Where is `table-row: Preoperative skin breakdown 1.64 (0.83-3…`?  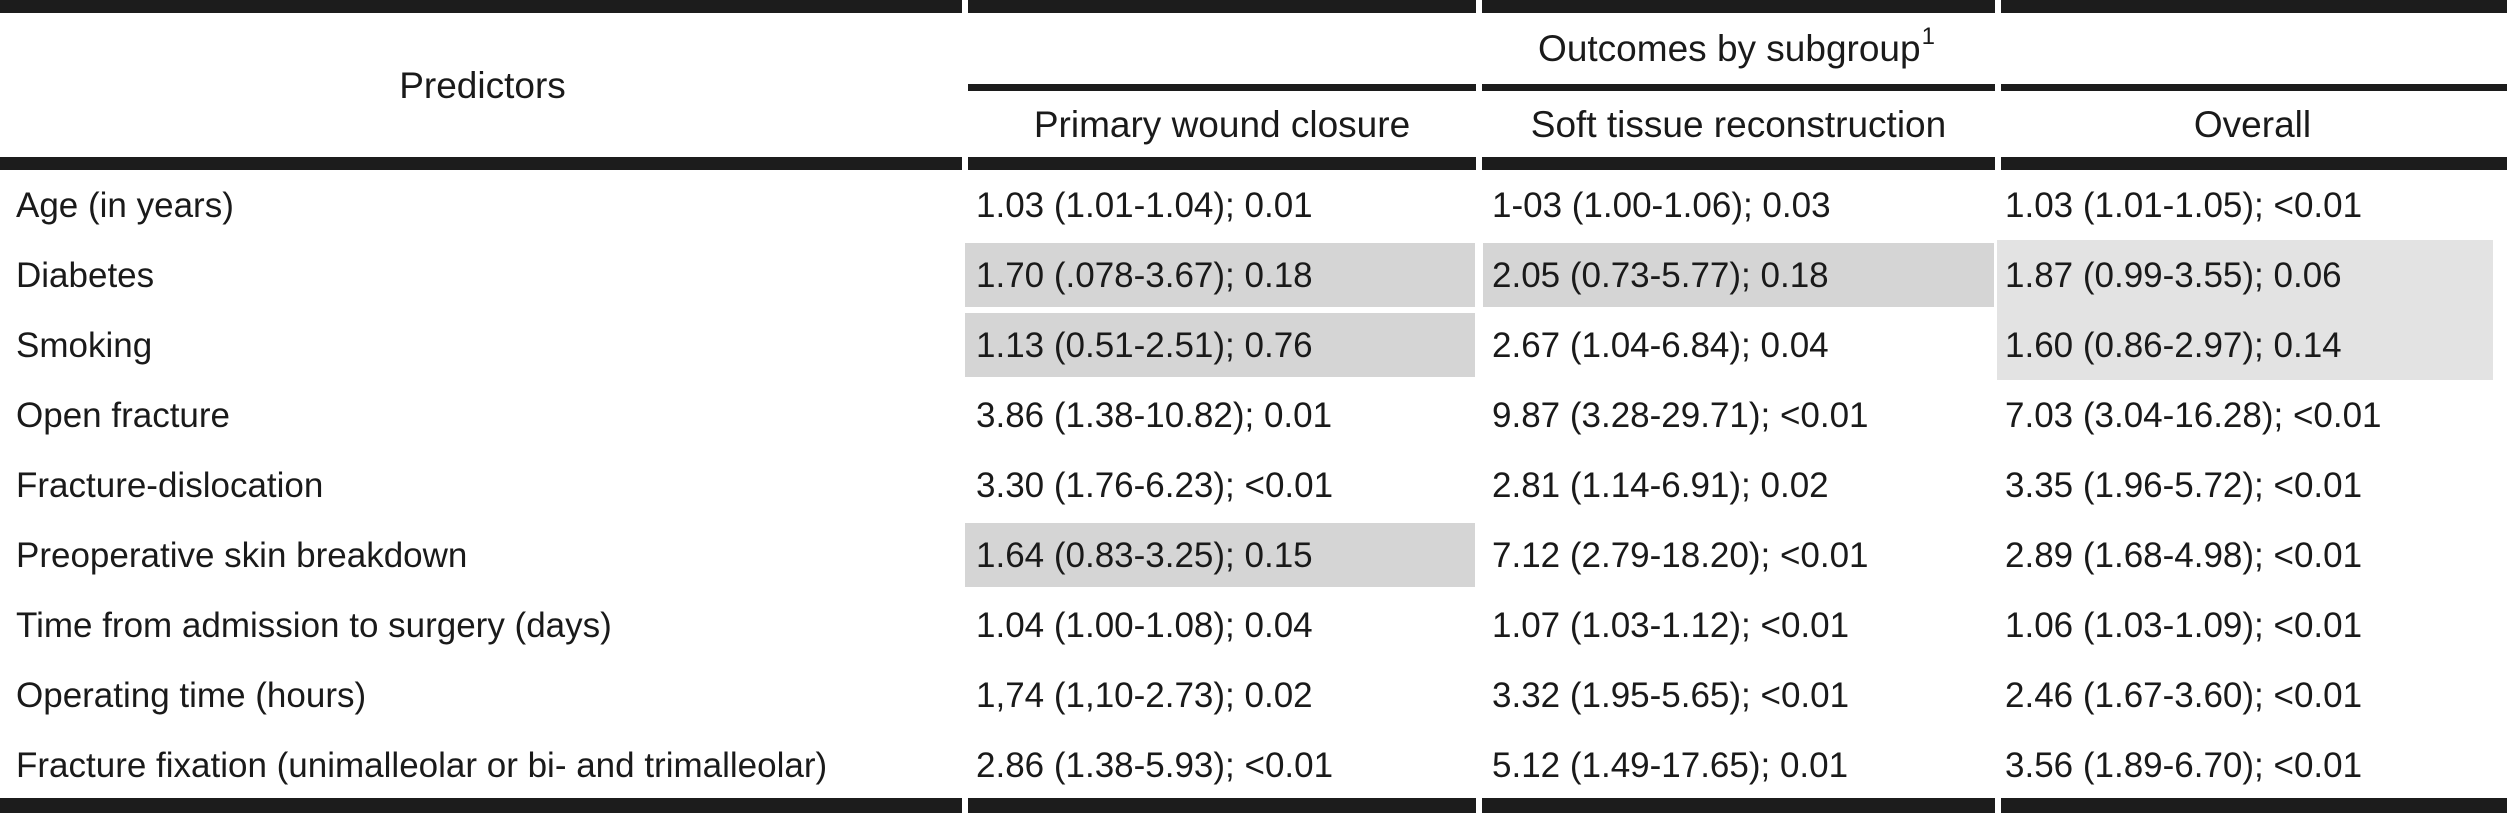
table-row: Preoperative skin breakdown 1.64 (0.83-3… is located at coordinates (1253, 555).